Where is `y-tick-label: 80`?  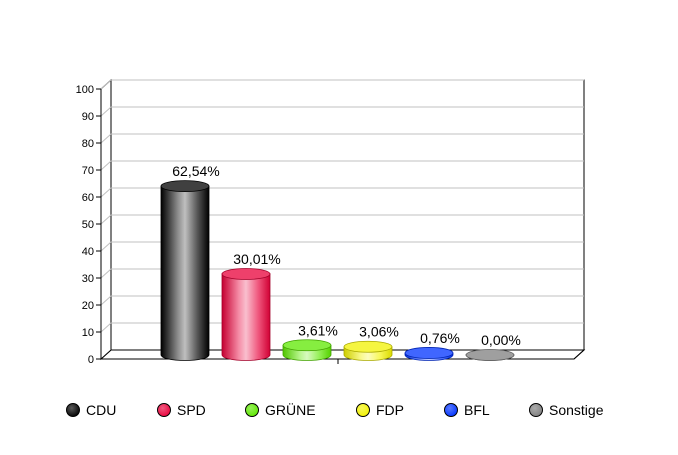
y-tick-label: 80 is located at coordinates (88, 144).